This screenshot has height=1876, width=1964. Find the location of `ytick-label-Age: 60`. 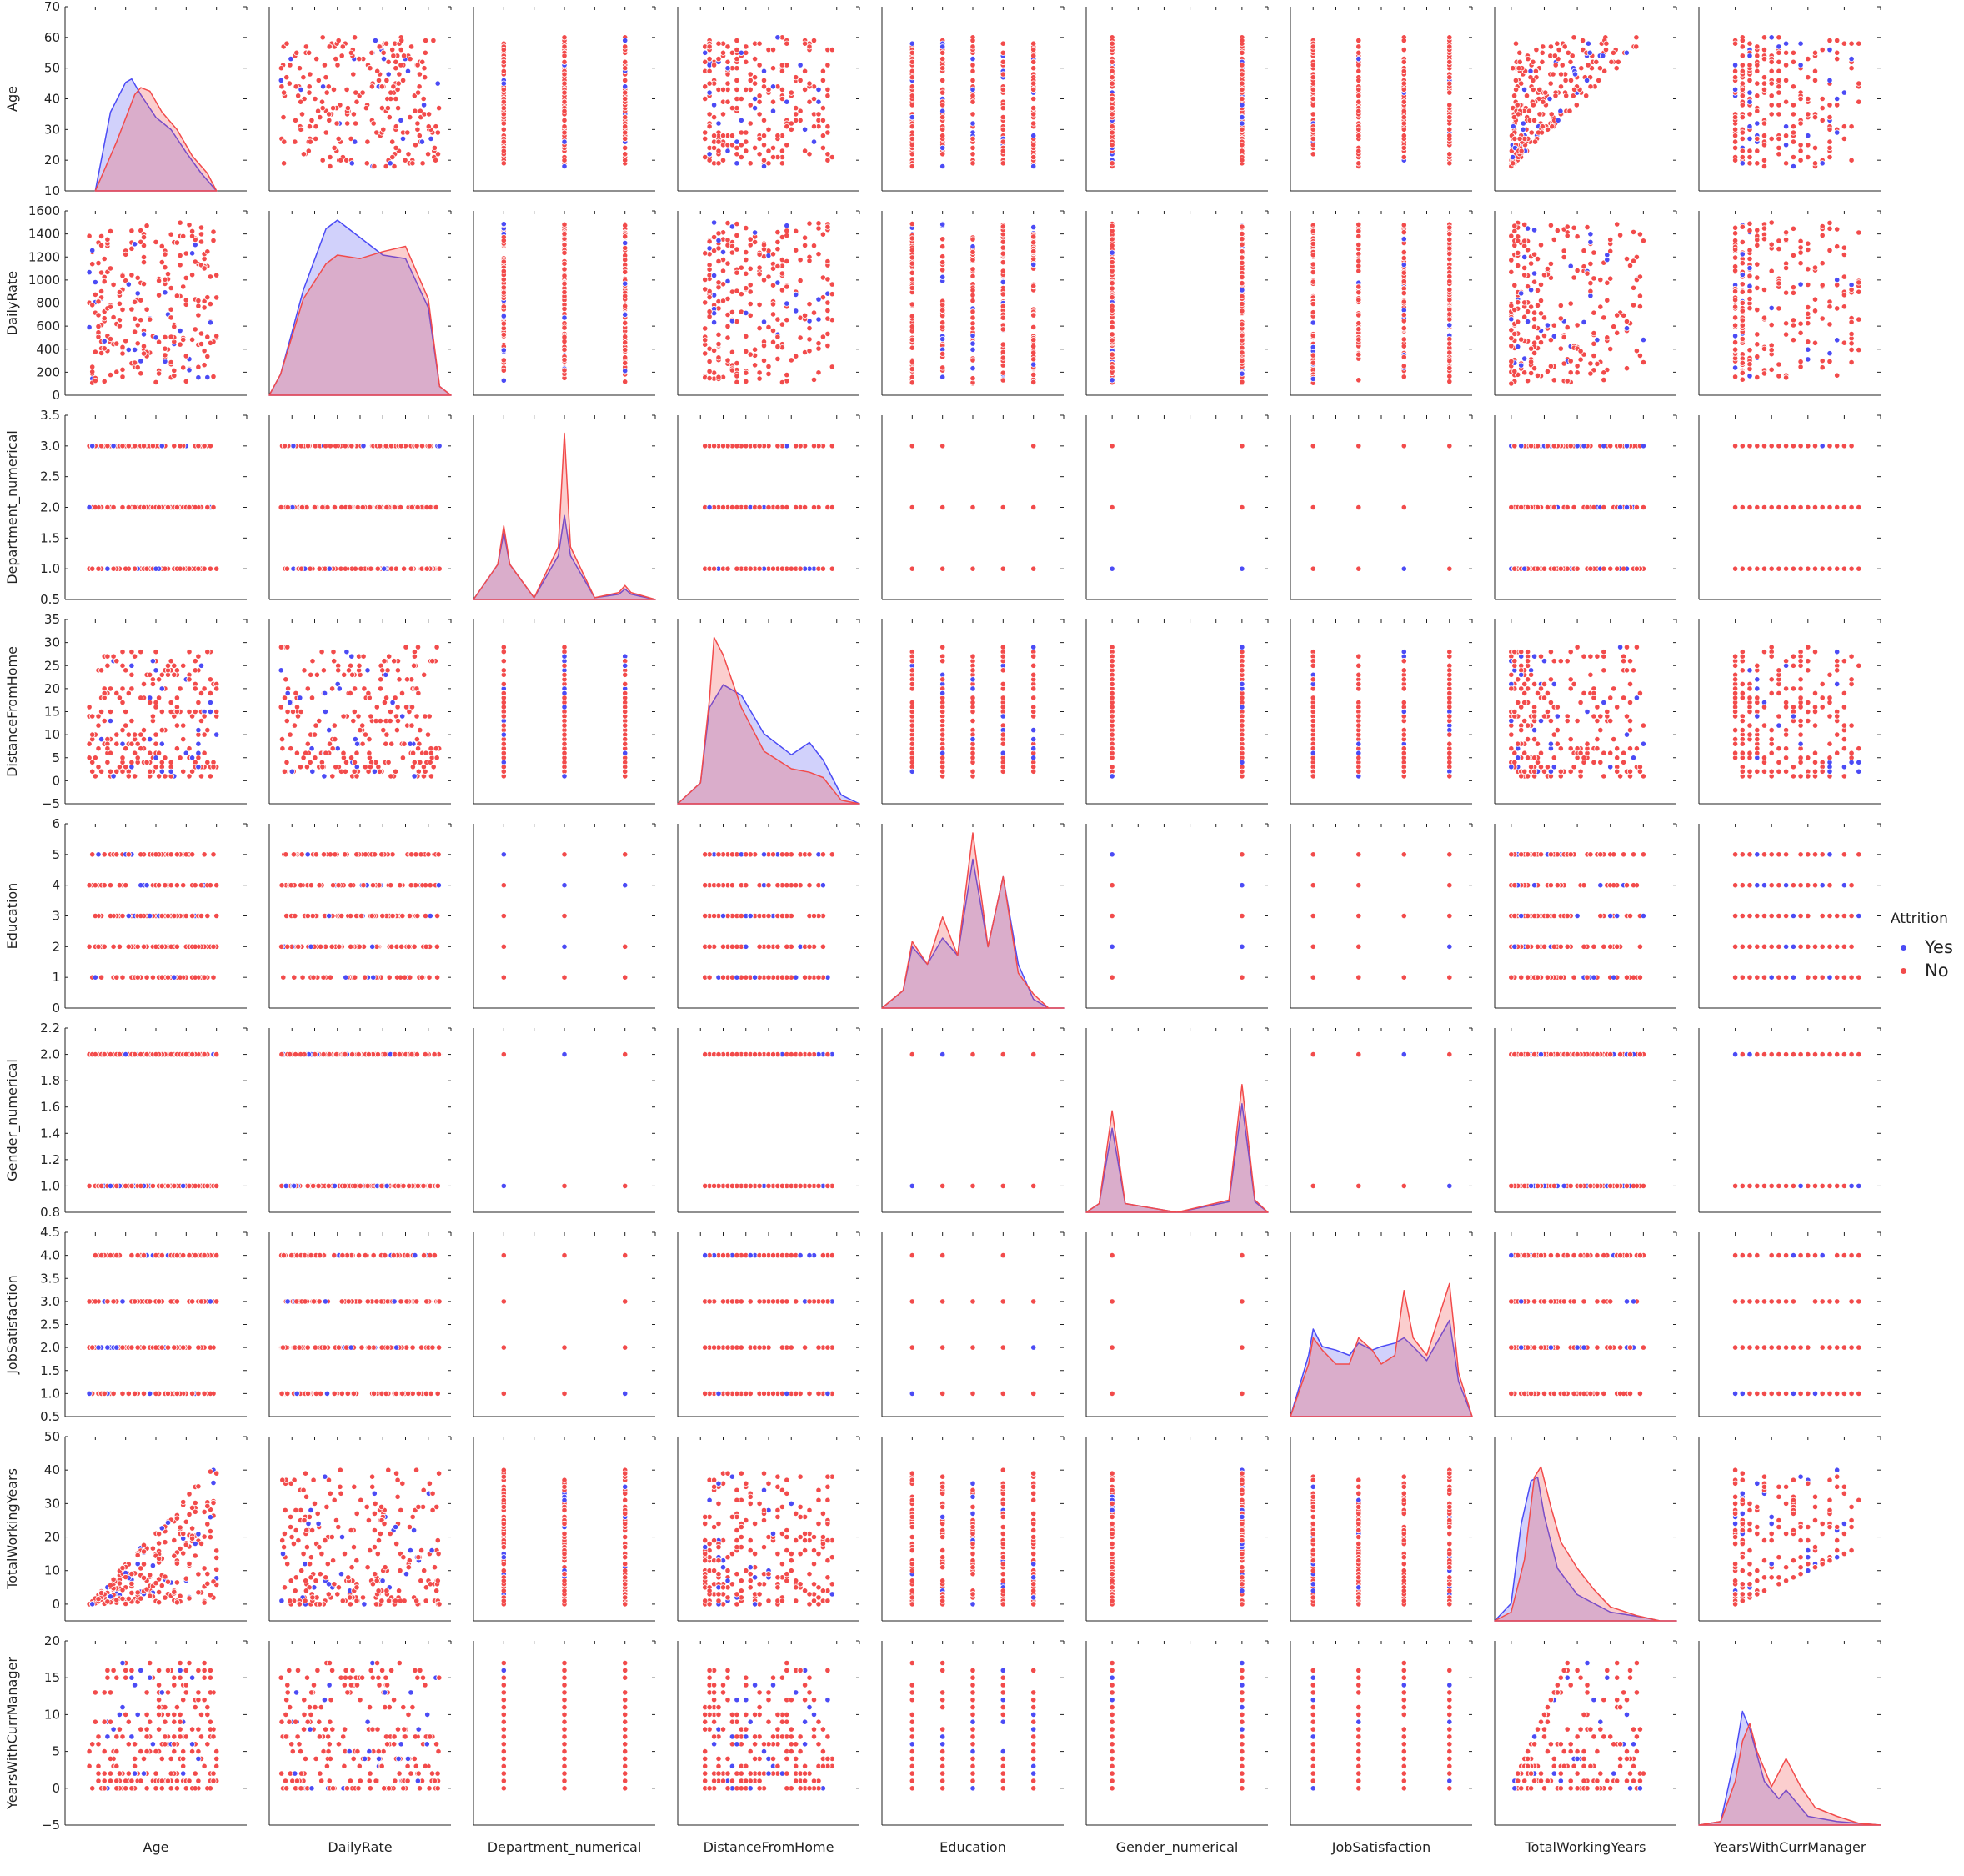

ytick-label-Age: 60 is located at coordinates (52, 37).